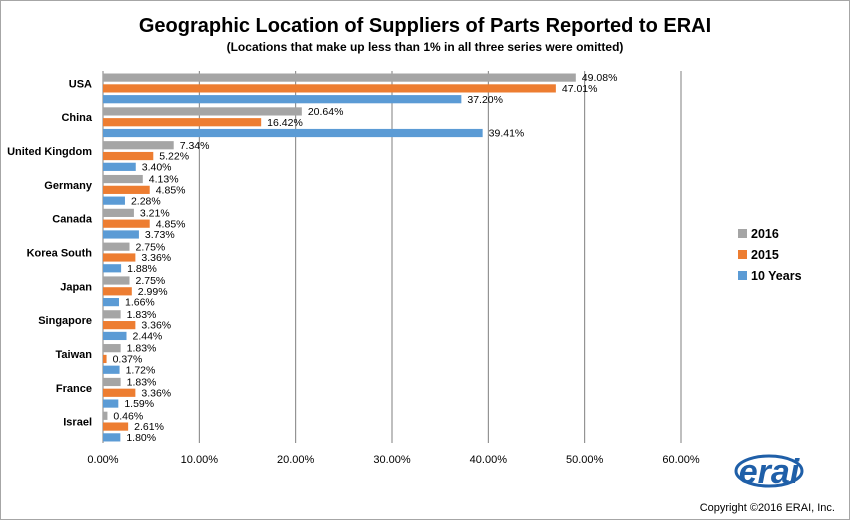  I want to click on data-label: 47.01%, so click(580, 89).